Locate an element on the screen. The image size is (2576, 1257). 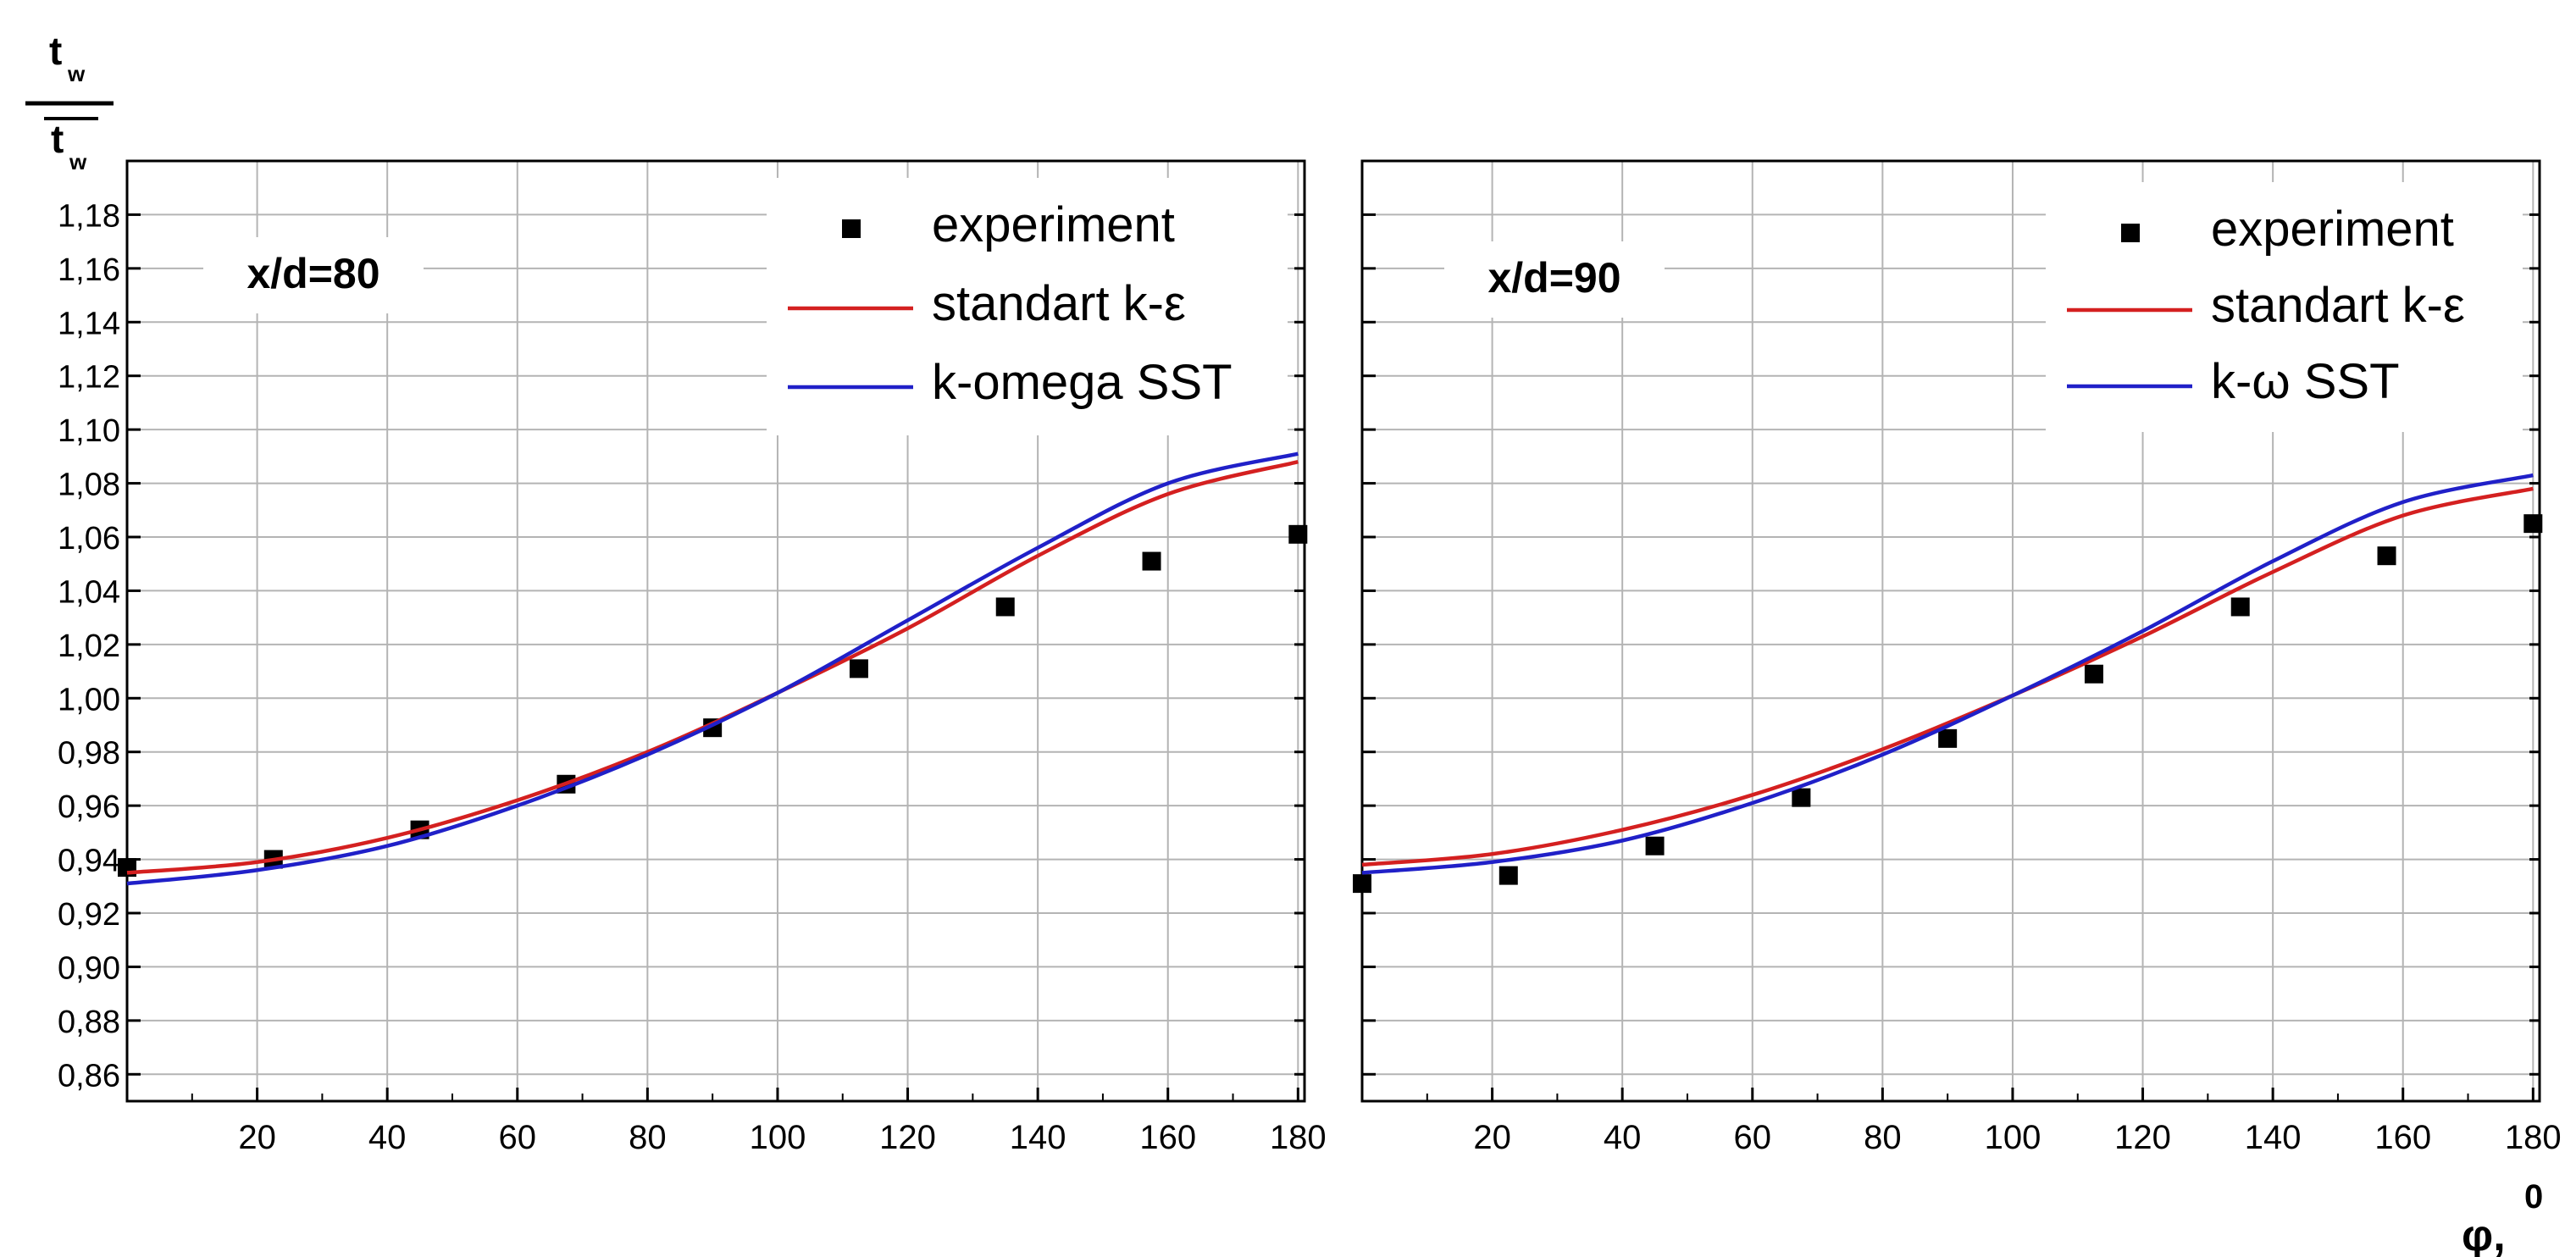
panel-annotation: x/d=80 is located at coordinates (313, 274).